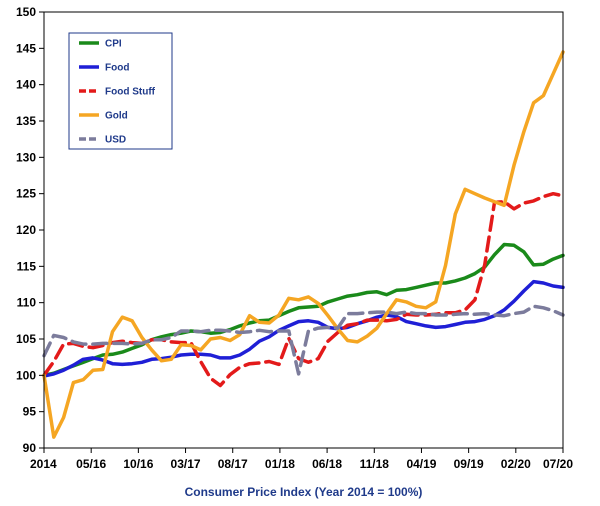 The width and height of the screenshot is (600, 506). I want to click on y-tick-label: 95, so click(30, 412).